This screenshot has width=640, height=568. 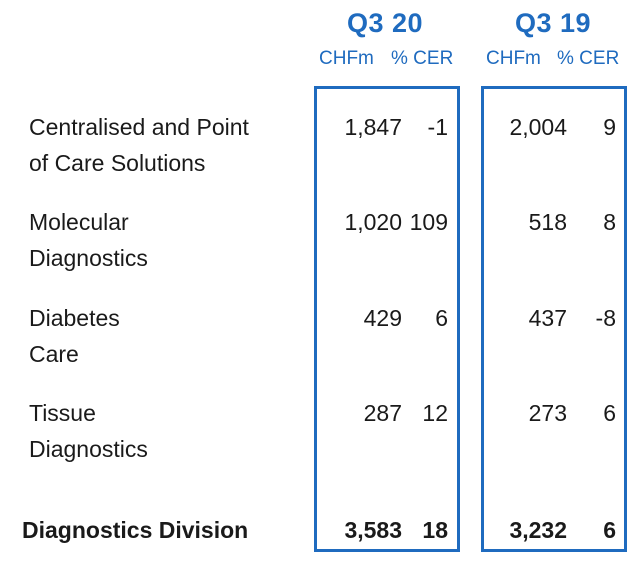 I want to click on period-title-q3-20: Q3 20, so click(x=385, y=23).